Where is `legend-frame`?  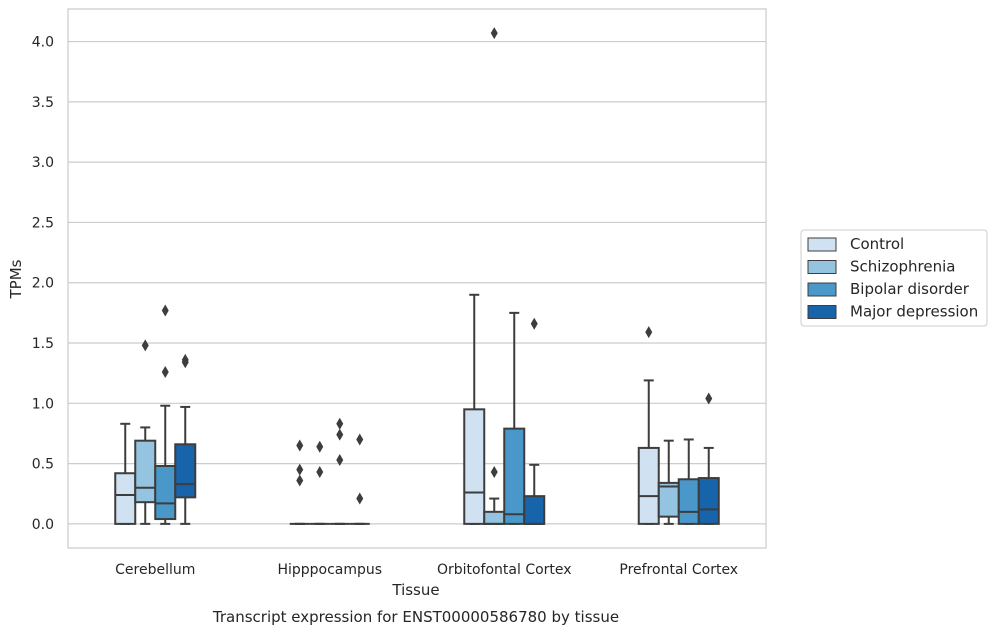
legend-frame is located at coordinates (894, 278).